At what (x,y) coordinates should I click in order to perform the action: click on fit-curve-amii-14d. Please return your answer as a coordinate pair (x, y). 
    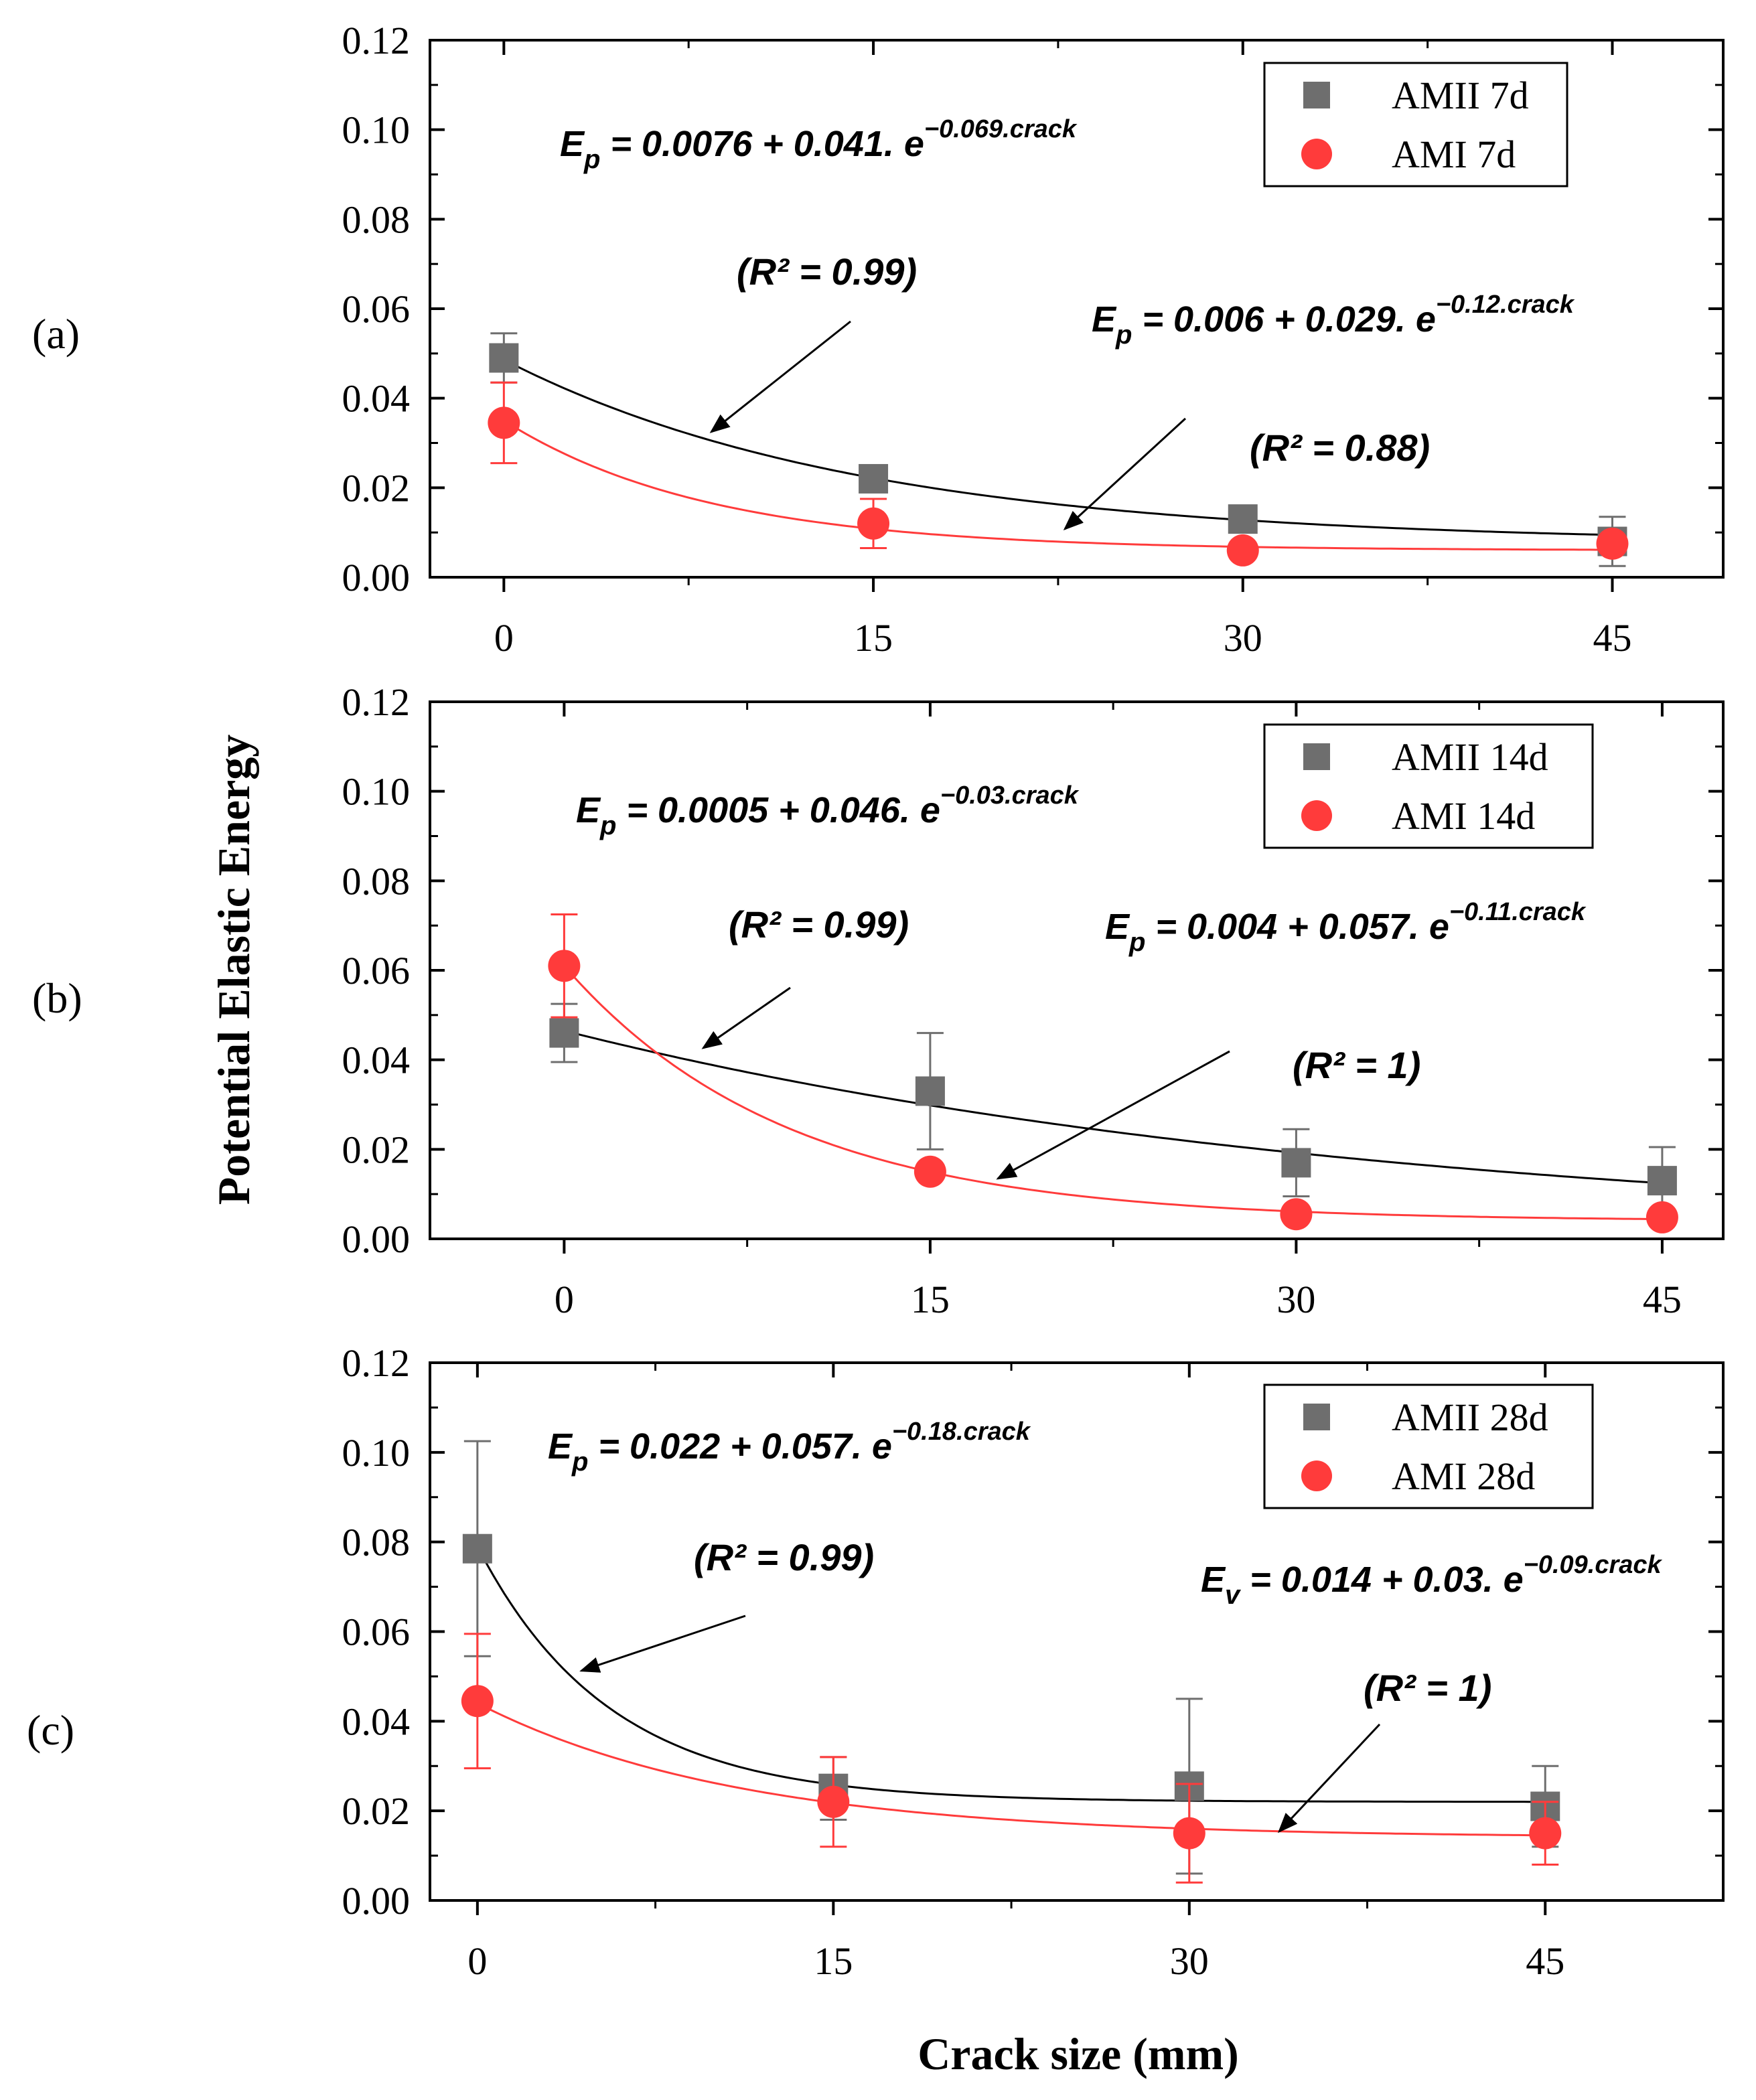
    Looking at the image, I should click on (1113, 1107).